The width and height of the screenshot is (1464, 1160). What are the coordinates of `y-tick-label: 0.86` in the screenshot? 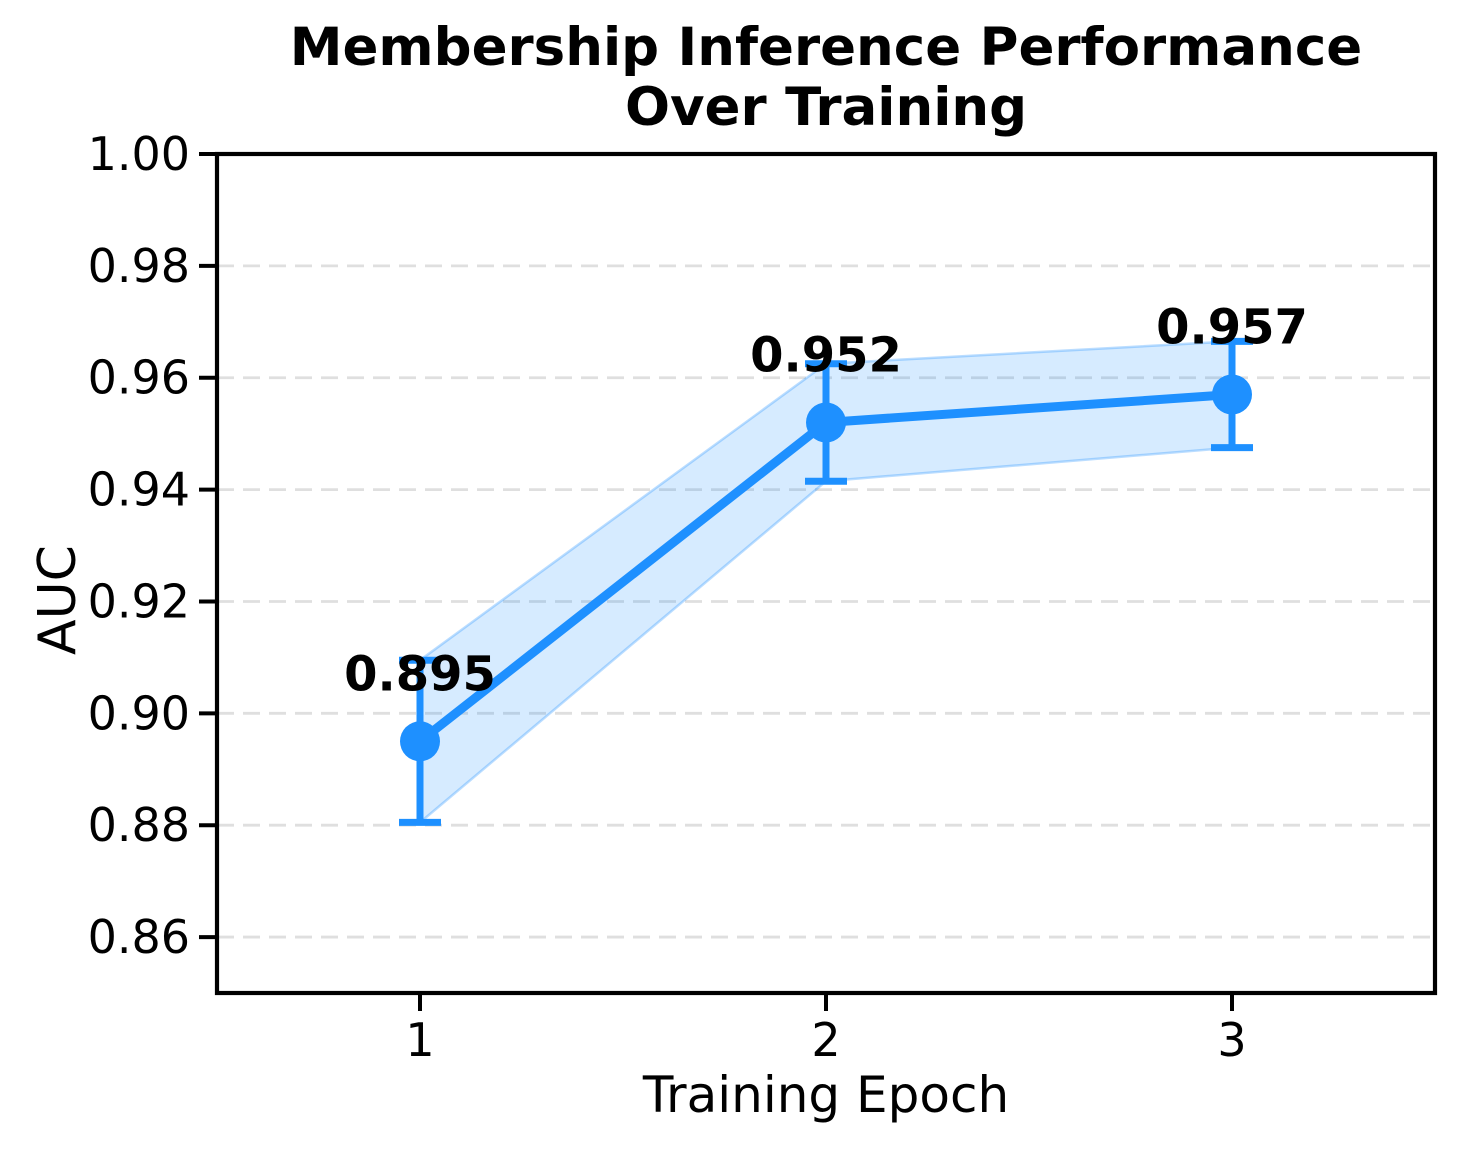 It's located at (139, 937).